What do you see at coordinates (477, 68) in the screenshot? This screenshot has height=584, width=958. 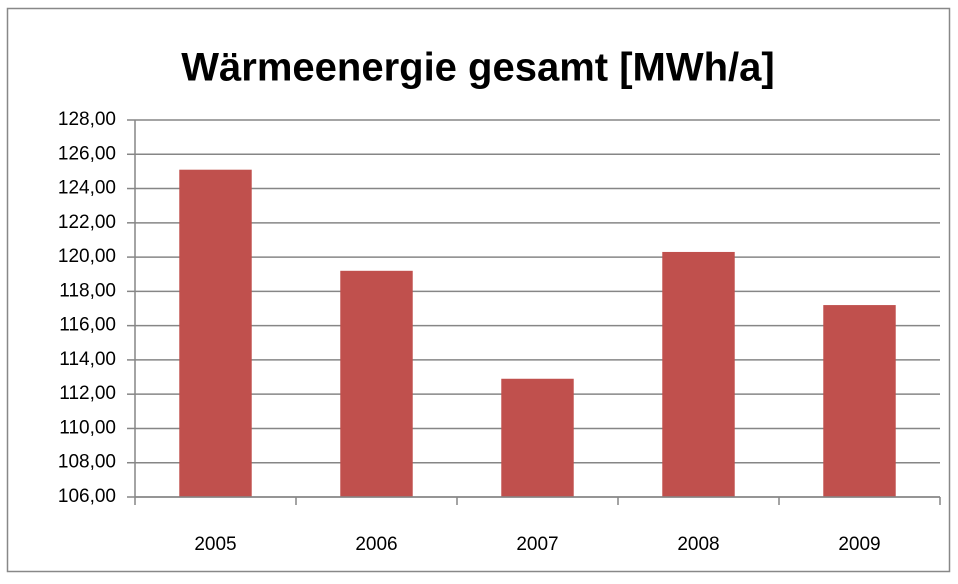 I see `chart-title: Wärmeenergie gesamt [MWh/a]` at bounding box center [477, 68].